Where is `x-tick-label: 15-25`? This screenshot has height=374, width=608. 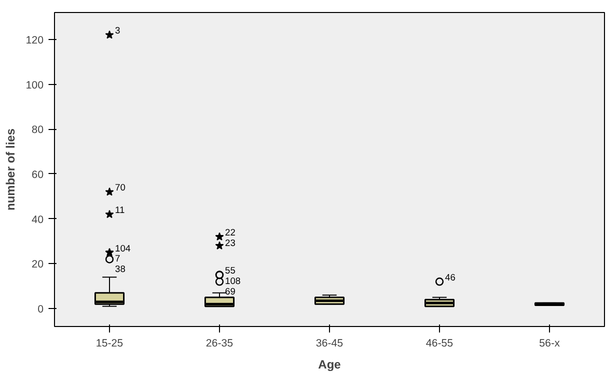
x-tick-label: 15-25 is located at coordinates (110, 344).